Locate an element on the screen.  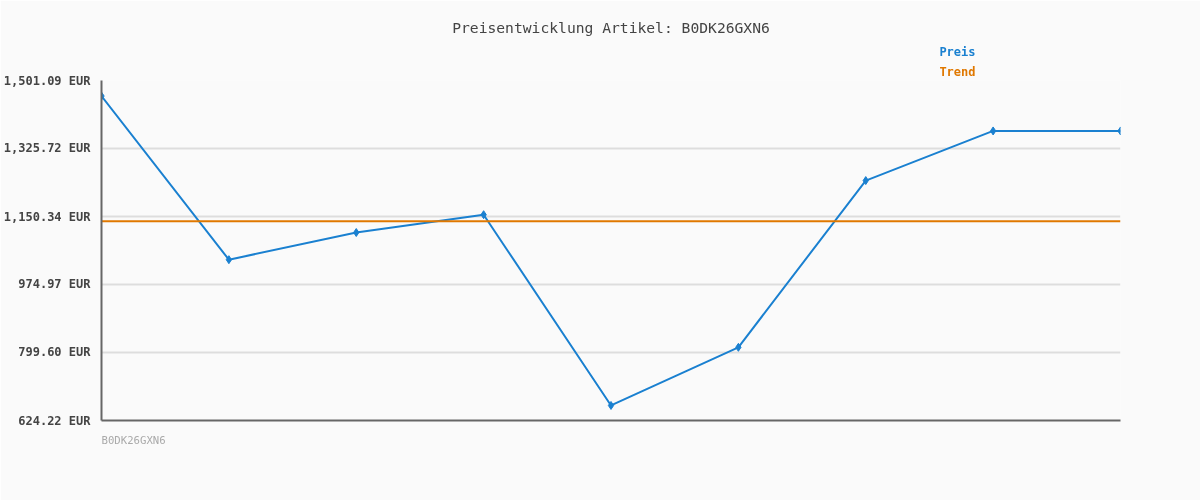
text: B0DK26GXN6 is located at coordinates (133, 440).